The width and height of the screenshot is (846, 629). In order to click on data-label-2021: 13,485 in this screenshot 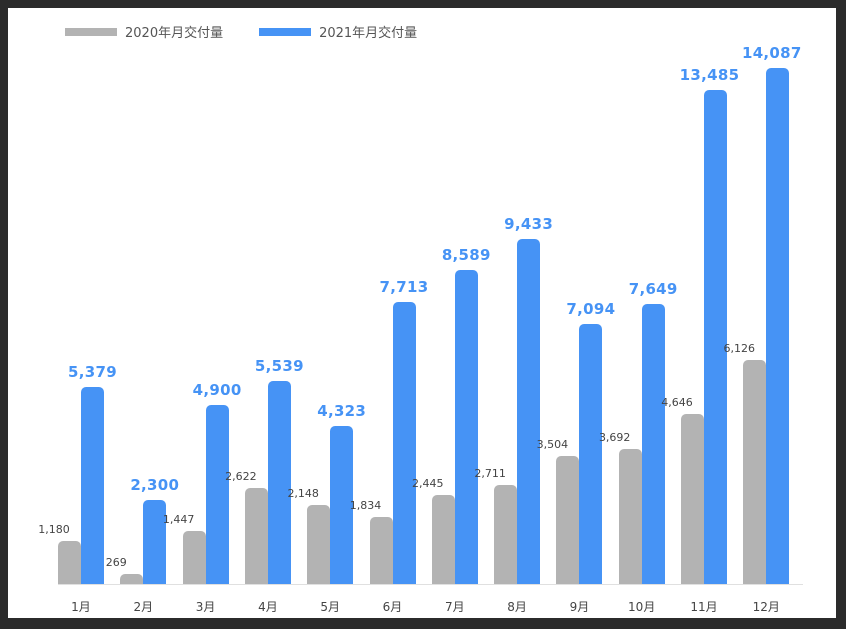, I will do `click(709, 75)`.